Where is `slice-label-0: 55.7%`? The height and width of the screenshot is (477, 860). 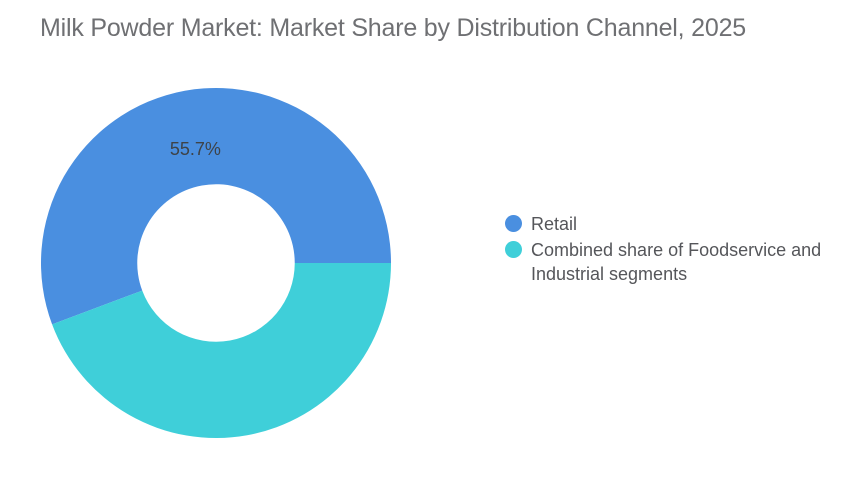 slice-label-0: 55.7% is located at coordinates (195, 149).